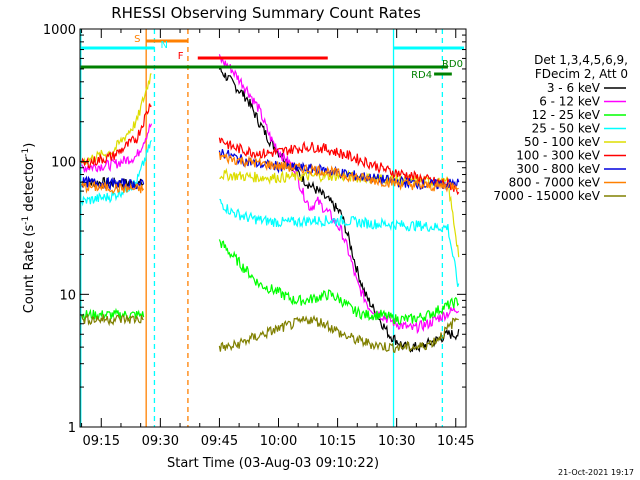 This screenshot has height=480, width=640. What do you see at coordinates (63, 163) in the screenshot?
I see `y-tick-label: 100` at bounding box center [63, 163].